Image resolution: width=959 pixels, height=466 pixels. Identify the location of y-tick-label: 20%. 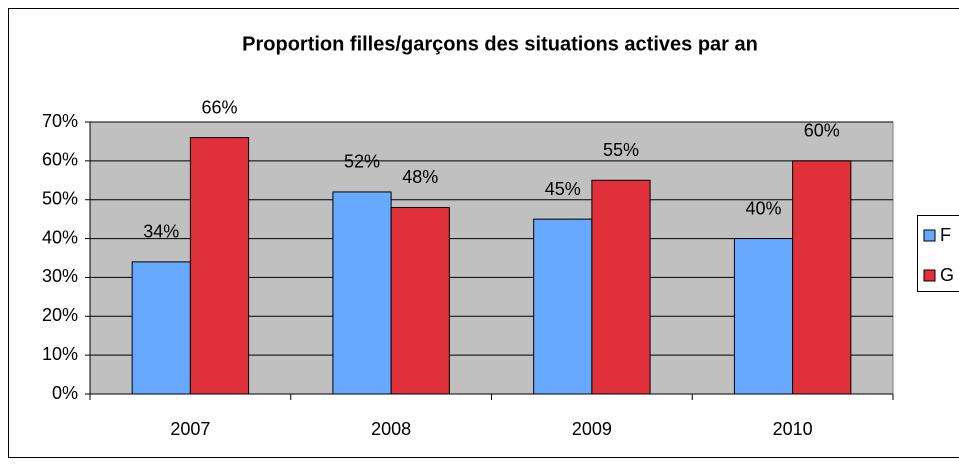
(60, 315).